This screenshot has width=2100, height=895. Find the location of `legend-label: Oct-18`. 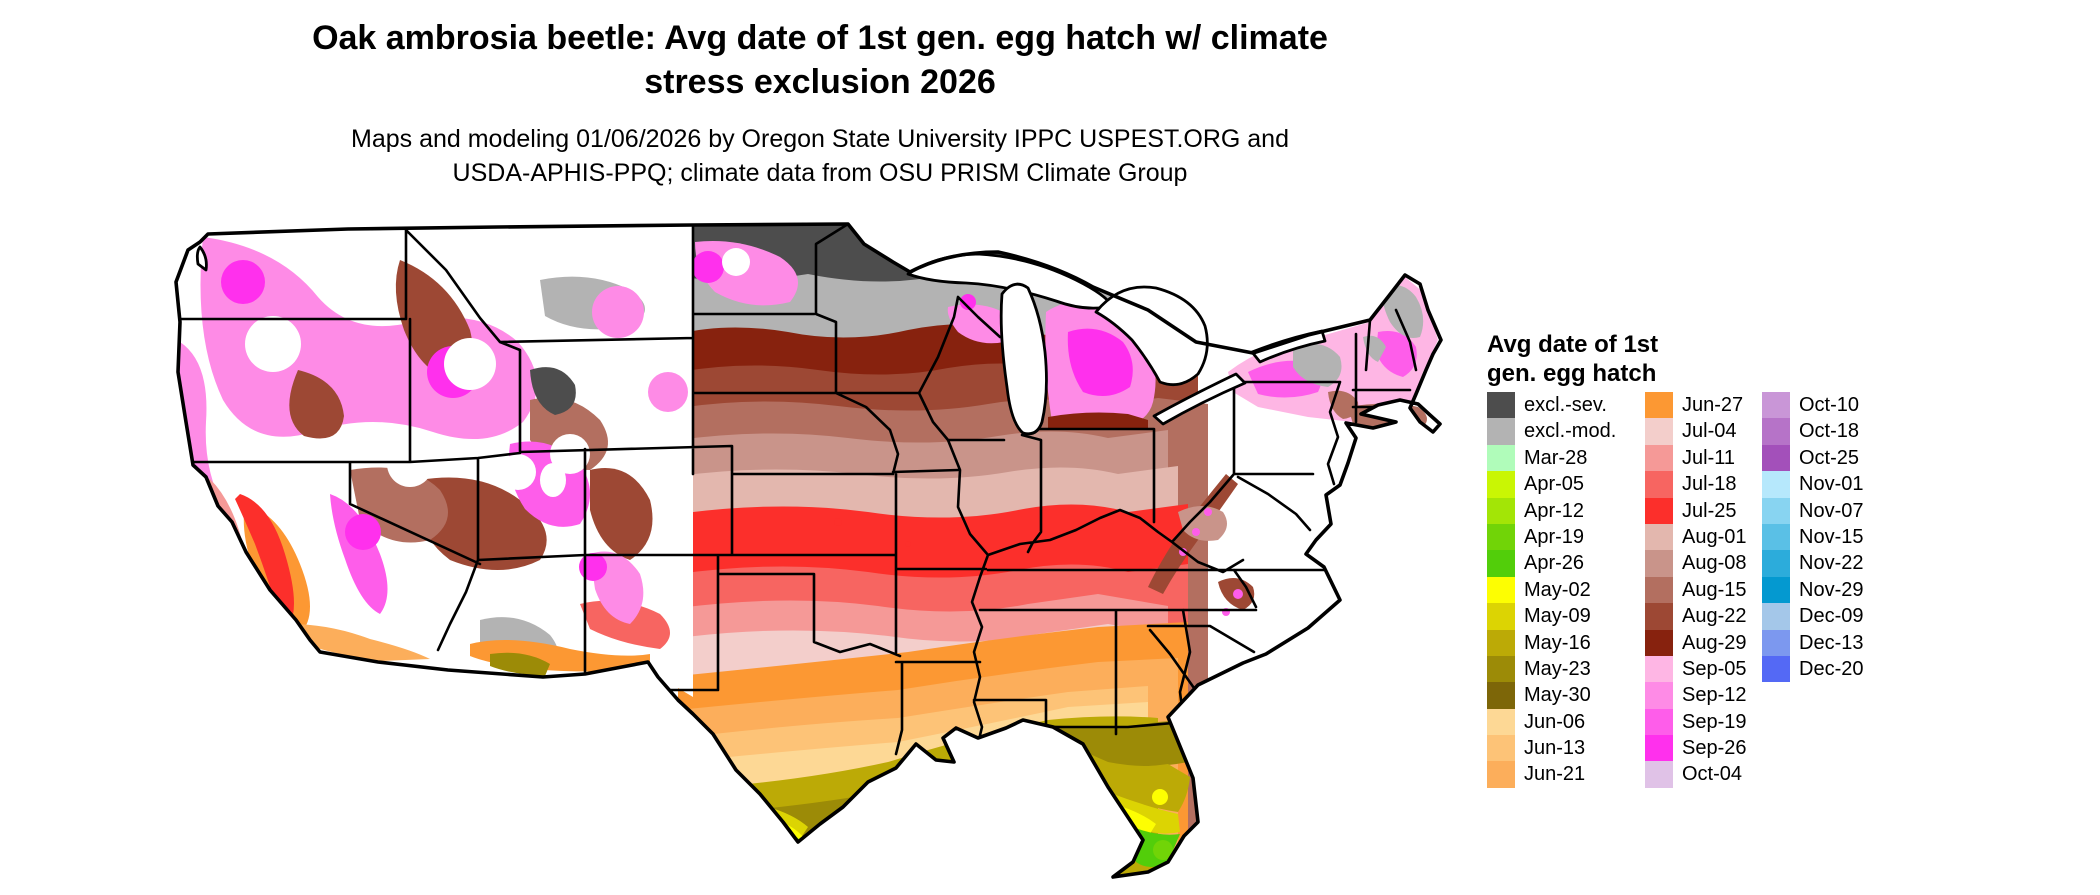

legend-label: Oct-18 is located at coordinates (1829, 431).